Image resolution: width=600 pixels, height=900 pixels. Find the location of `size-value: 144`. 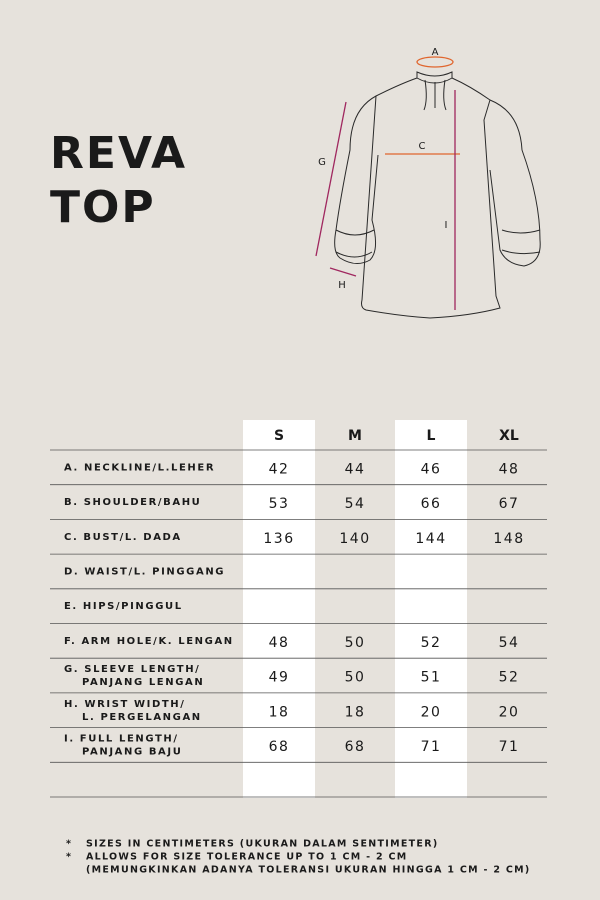

size-value: 144 is located at coordinates (430, 539).